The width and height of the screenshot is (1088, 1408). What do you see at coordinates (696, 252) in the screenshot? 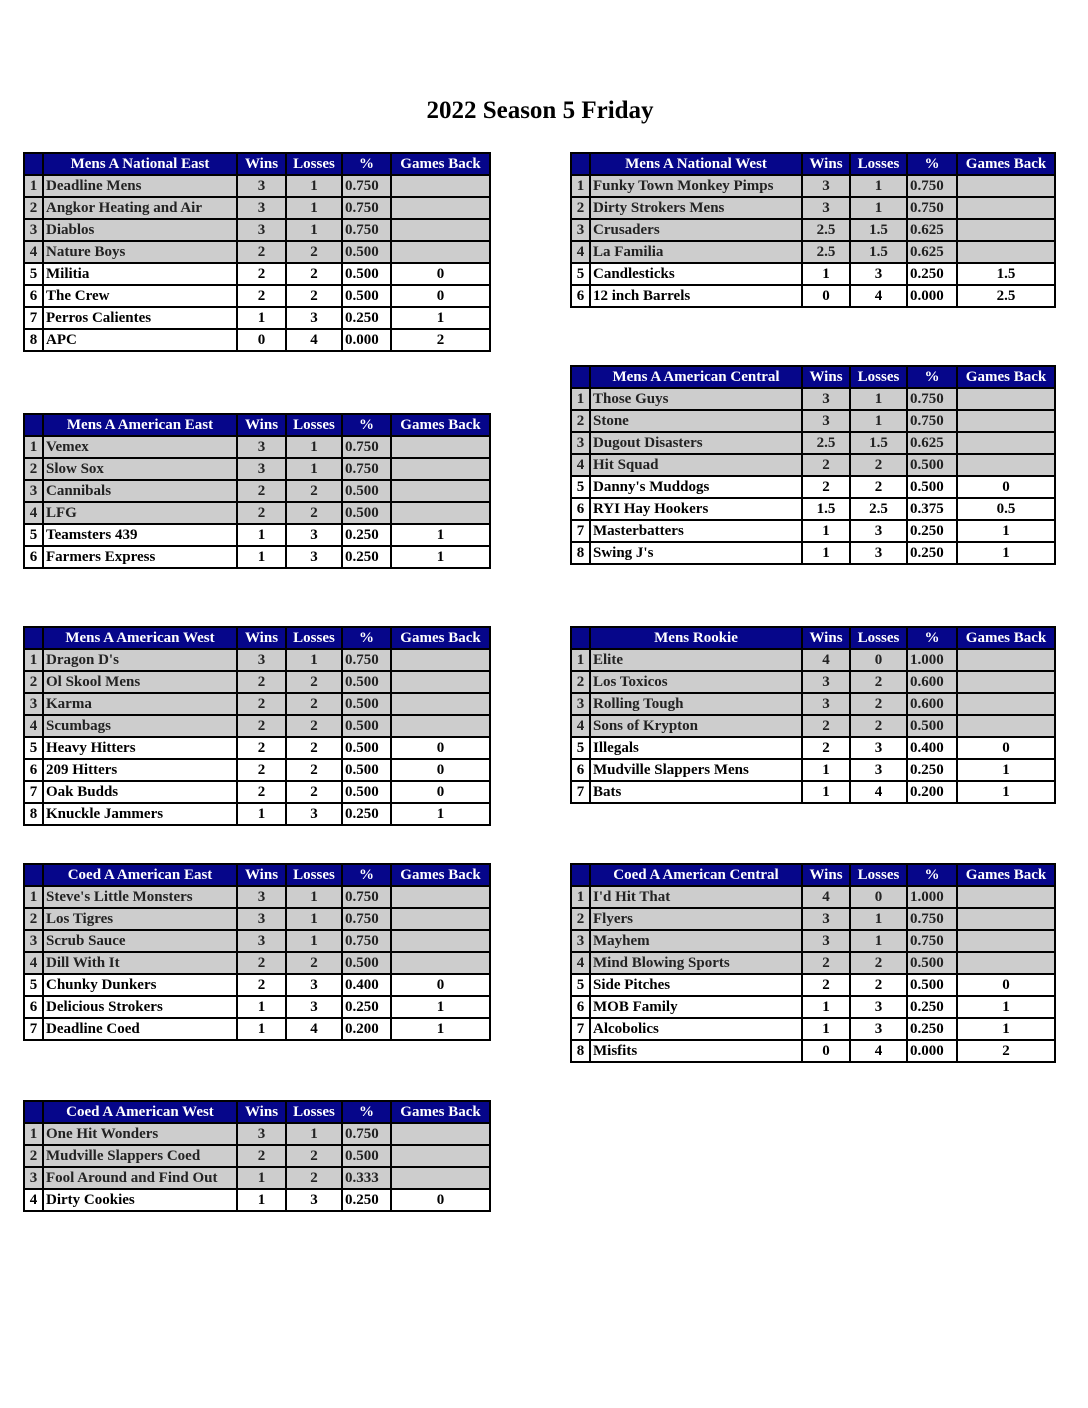
I see `team-name: La Familia` at bounding box center [696, 252].